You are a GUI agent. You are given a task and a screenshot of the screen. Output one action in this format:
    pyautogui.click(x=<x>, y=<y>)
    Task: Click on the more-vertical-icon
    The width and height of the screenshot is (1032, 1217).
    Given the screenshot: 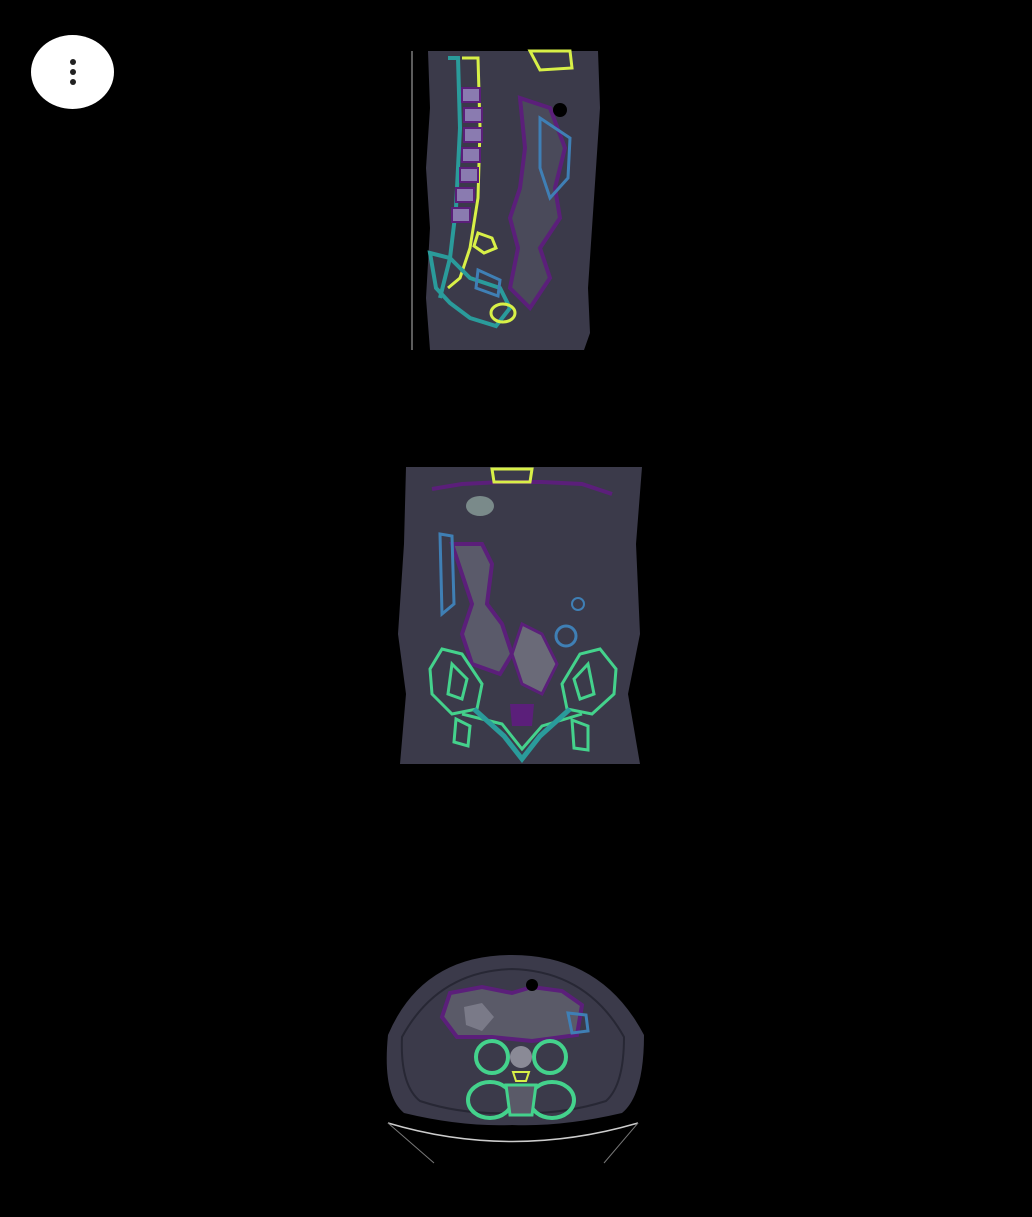 What is the action you would take?
    pyautogui.click(x=72, y=72)
    